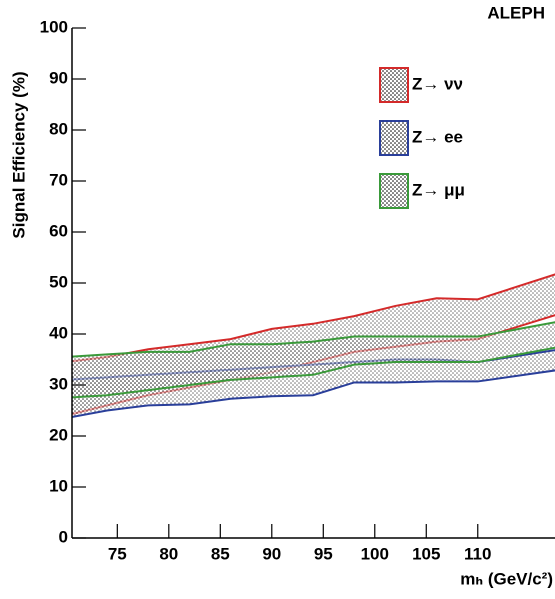 The width and height of the screenshot is (555, 599). Describe the element at coordinates (220, 553) in the screenshot. I see `x-tick-label: 85` at that location.